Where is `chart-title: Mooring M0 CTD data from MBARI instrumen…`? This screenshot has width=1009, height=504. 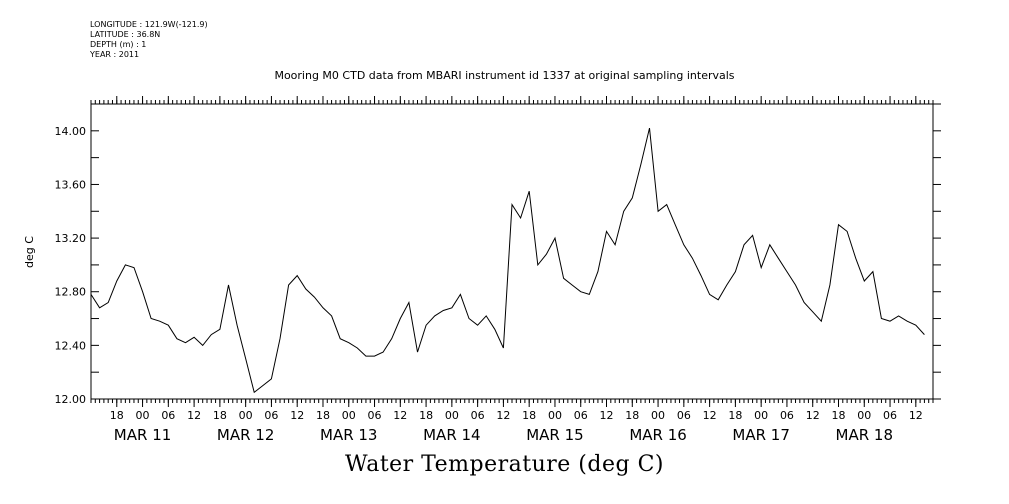 chart-title: Mooring M0 CTD data from MBARI instrumen… is located at coordinates (504, 75).